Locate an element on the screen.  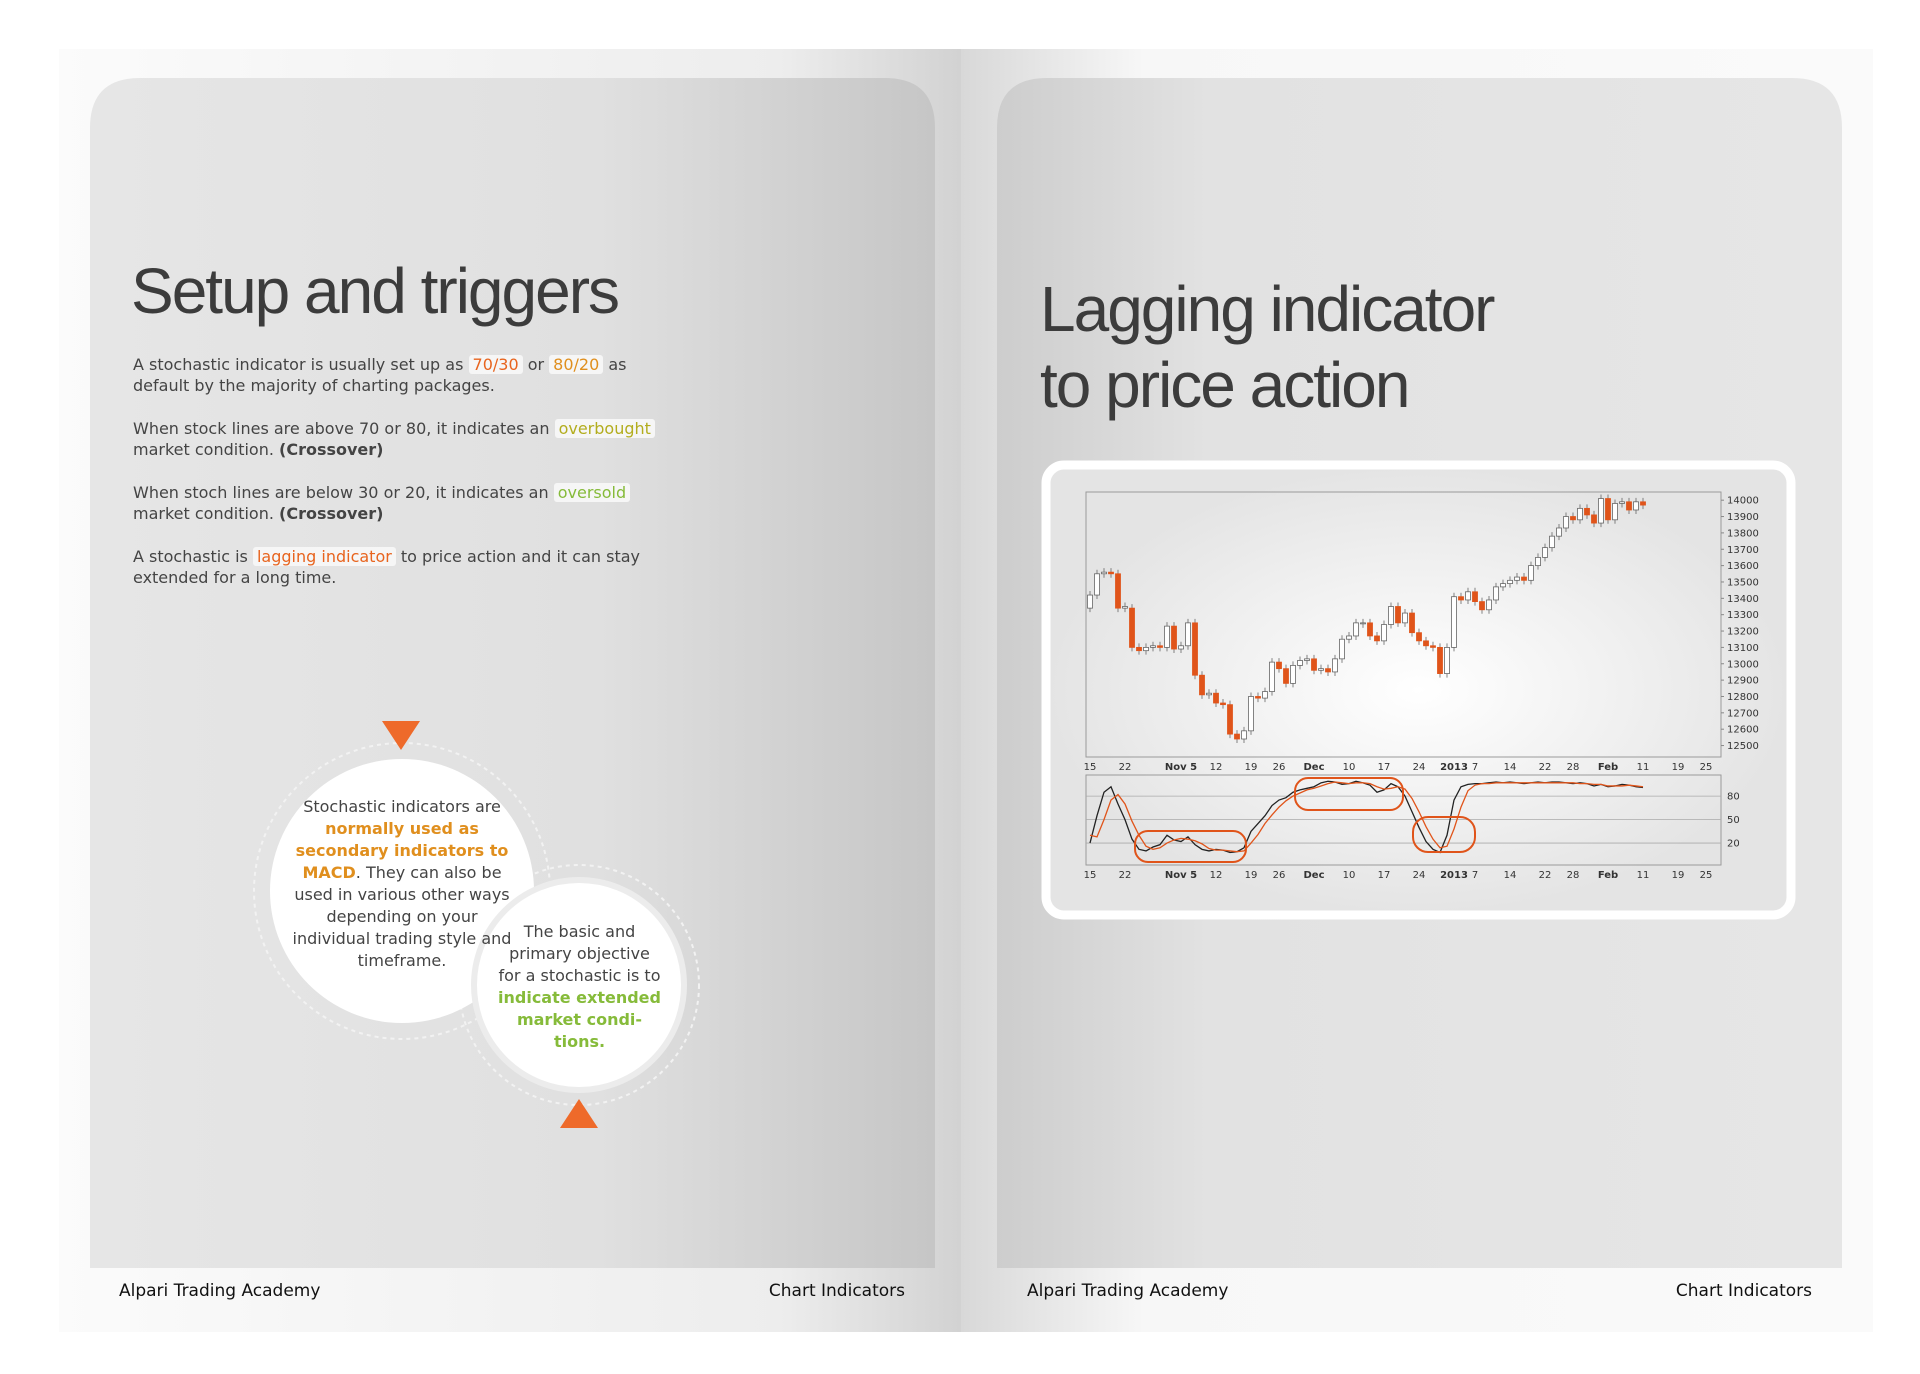
text-run: A stochastic is is located at coordinates (193, 556).